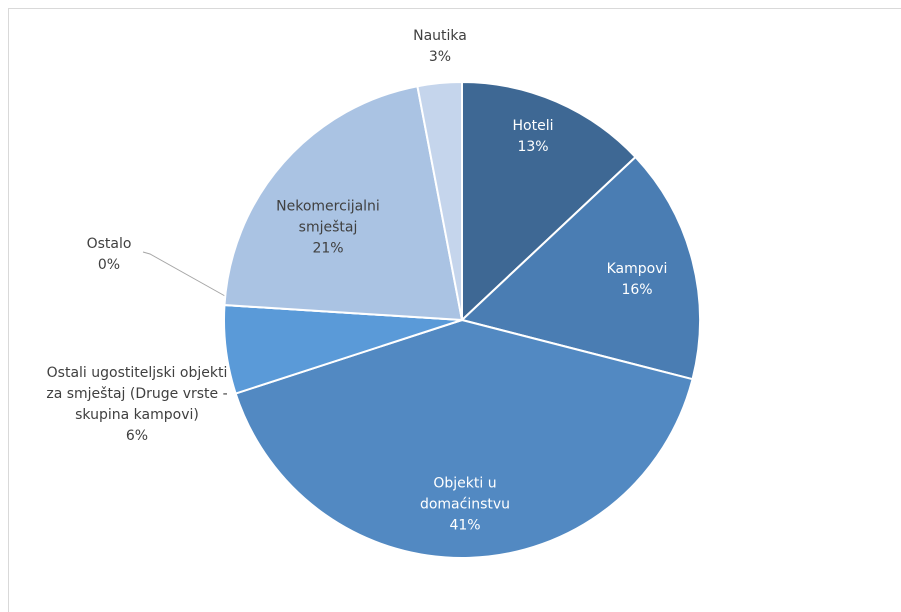  Describe the element at coordinates (328, 248) in the screenshot. I see `value-label: 21%` at that location.